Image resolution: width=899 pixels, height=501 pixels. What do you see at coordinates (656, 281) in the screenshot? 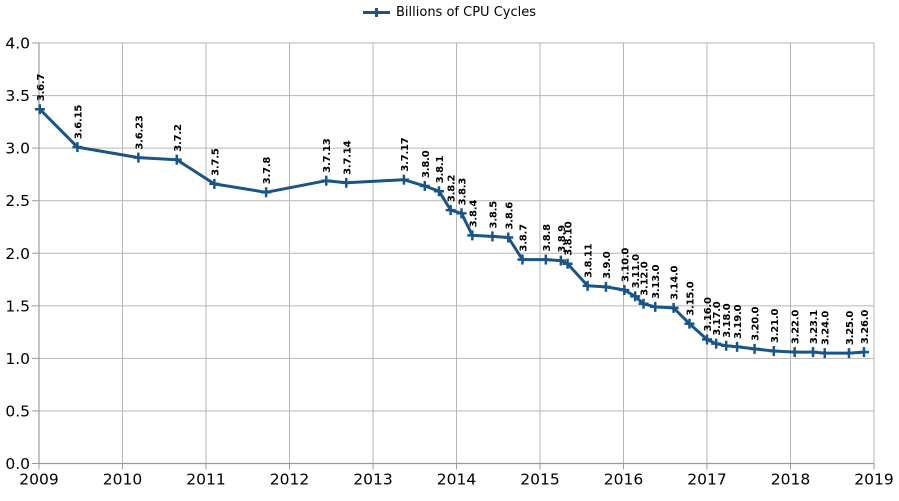
I see `data-point-label: 3.13.0` at bounding box center [656, 281].